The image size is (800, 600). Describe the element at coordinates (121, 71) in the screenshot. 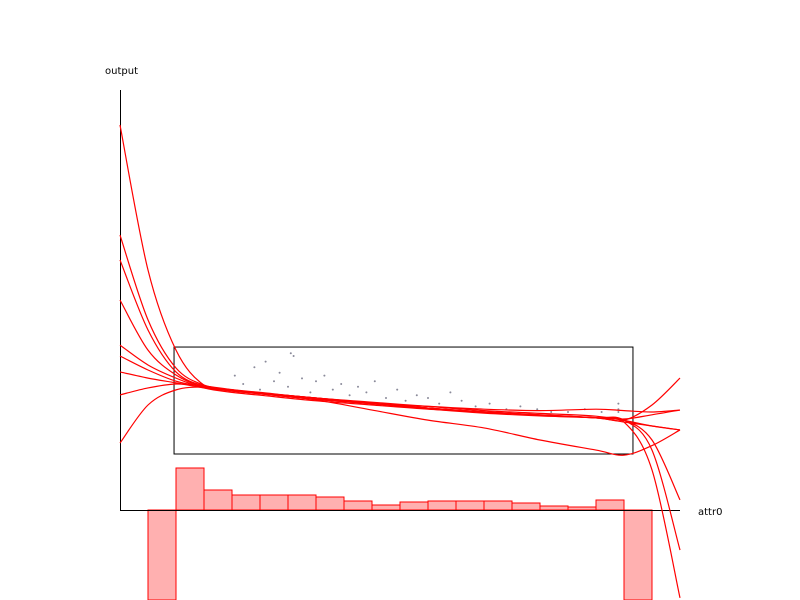

I see `y-axis-label: output` at that location.